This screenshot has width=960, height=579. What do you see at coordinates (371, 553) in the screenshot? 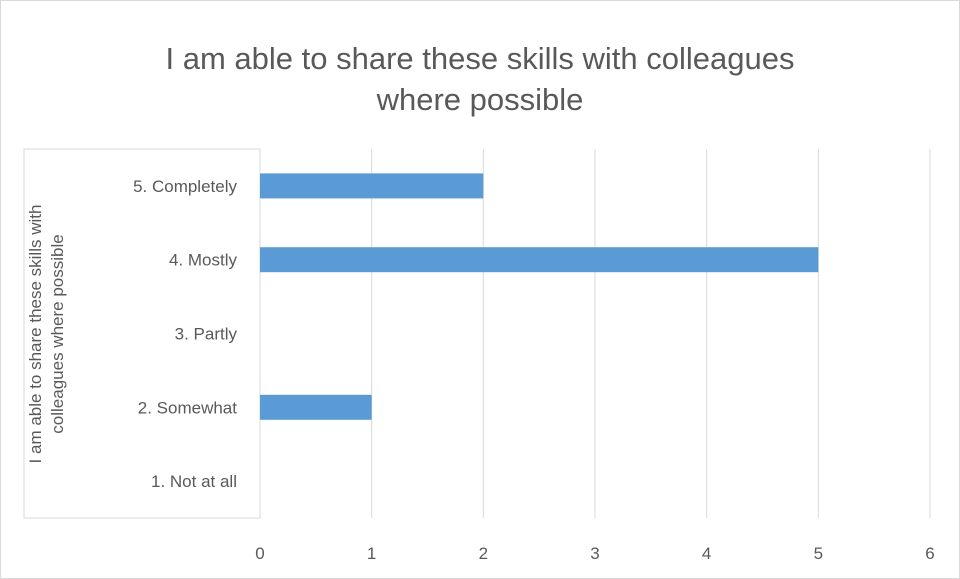
I see `x-tick-label: 1` at bounding box center [371, 553].